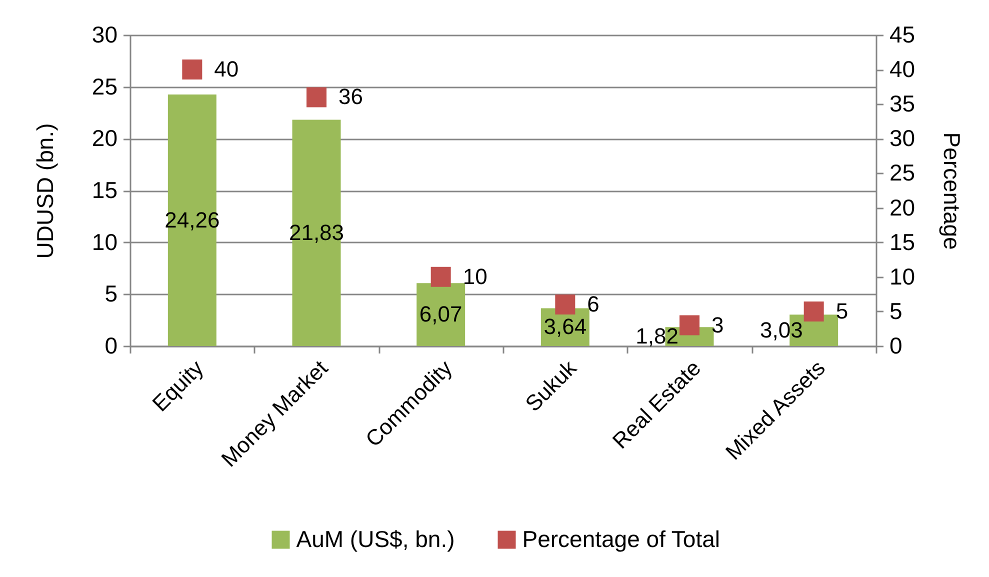 The width and height of the screenshot is (989, 577). I want to click on y2-tick-label: 45, so click(903, 35).